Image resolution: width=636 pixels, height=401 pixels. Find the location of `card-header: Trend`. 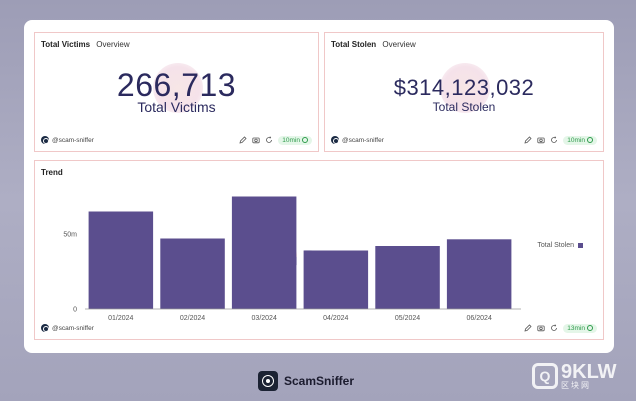

card-header: Trend is located at coordinates (52, 172).